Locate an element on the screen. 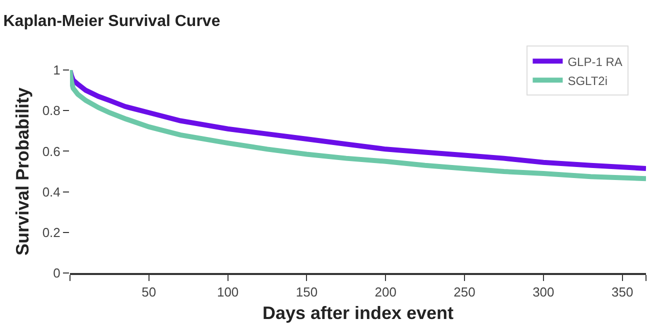  y-tick-label: 0.6 is located at coordinates (51, 151).